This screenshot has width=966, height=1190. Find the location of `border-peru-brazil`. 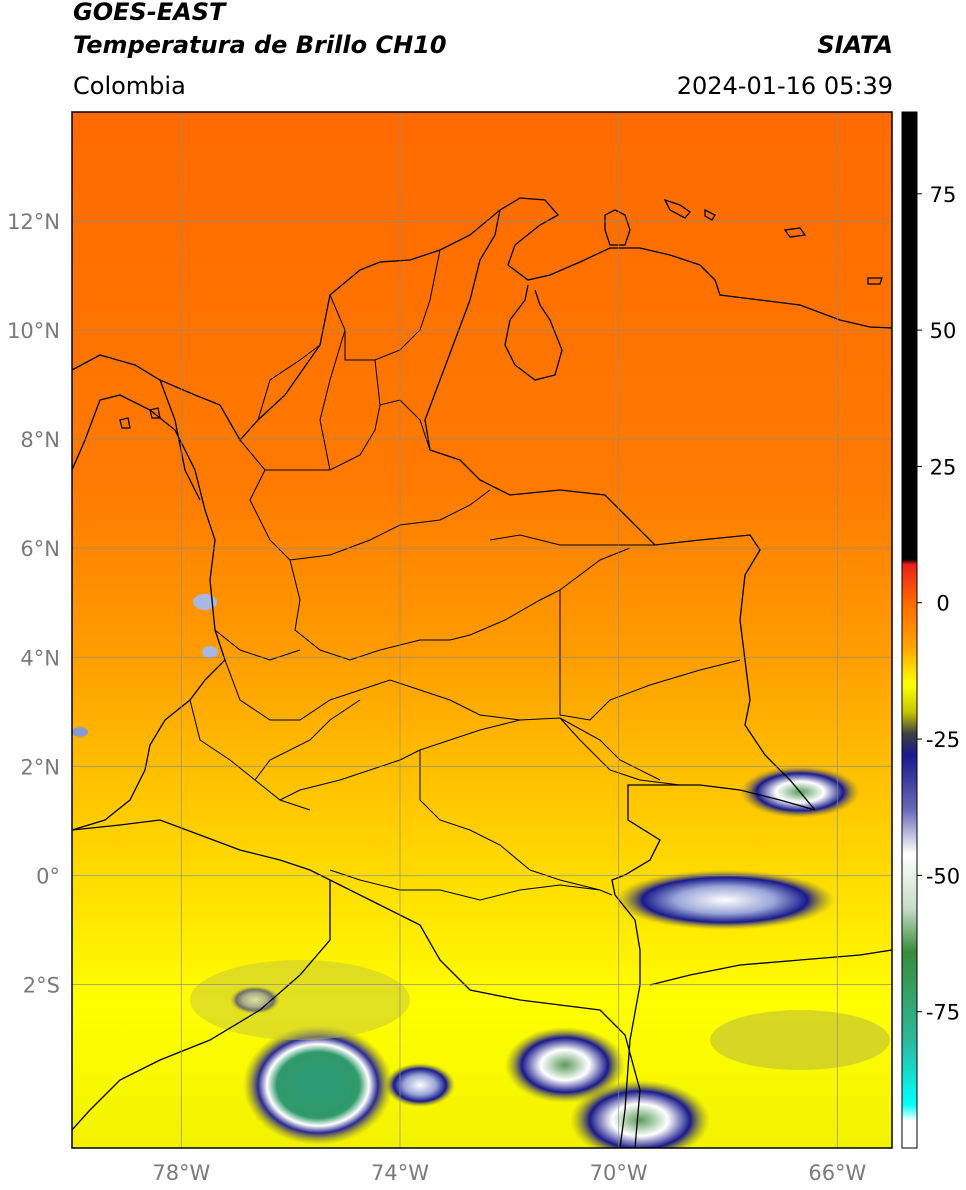

border-peru-brazil is located at coordinates (201, 1005).